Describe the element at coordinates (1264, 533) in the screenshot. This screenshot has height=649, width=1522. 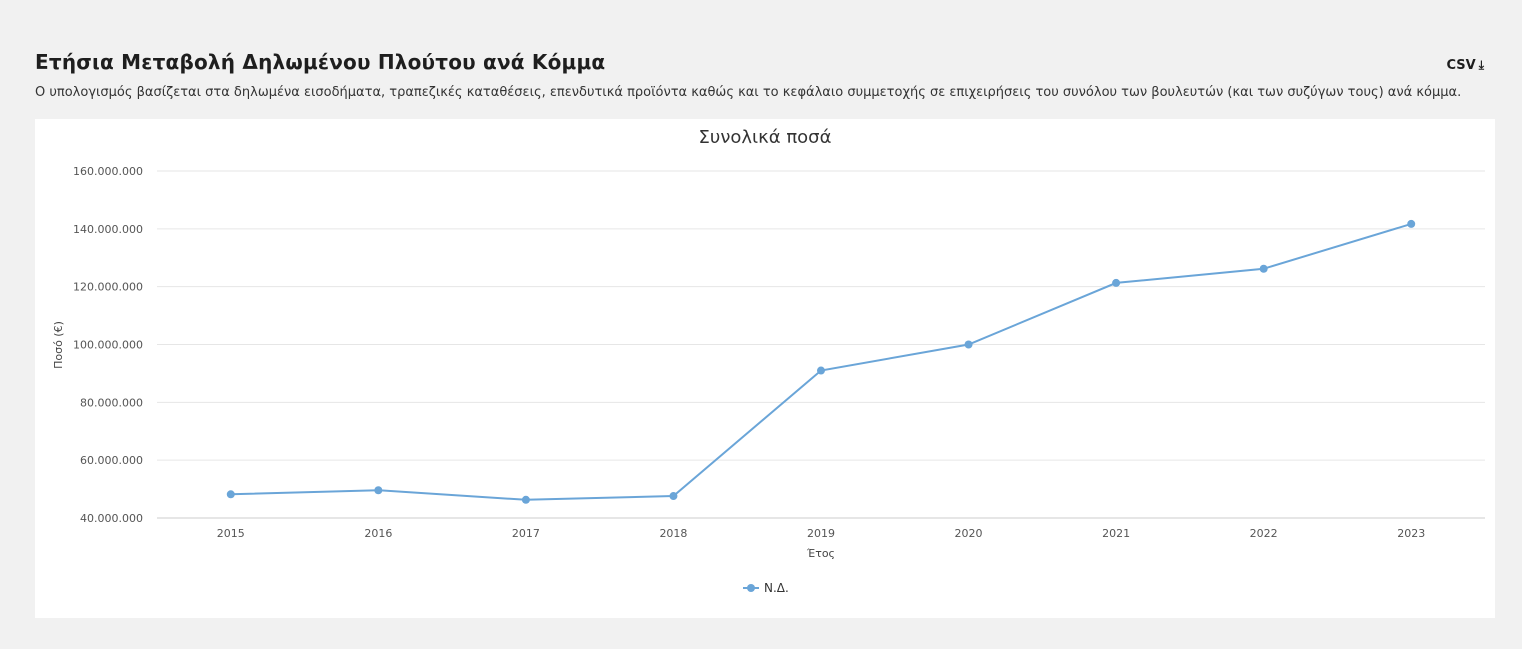
I see `x-tick-label: 2022` at that location.